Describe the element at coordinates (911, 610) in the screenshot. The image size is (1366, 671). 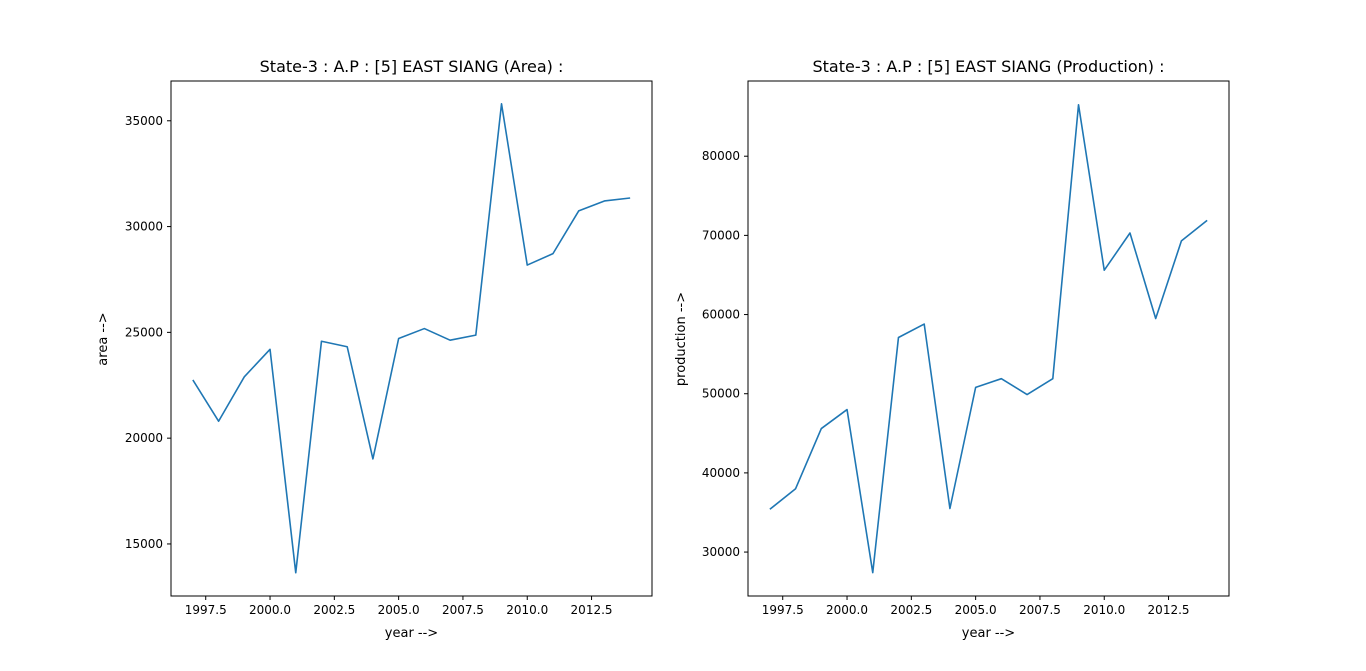
I see `production-chart-x-tick-label: 2002.5` at that location.